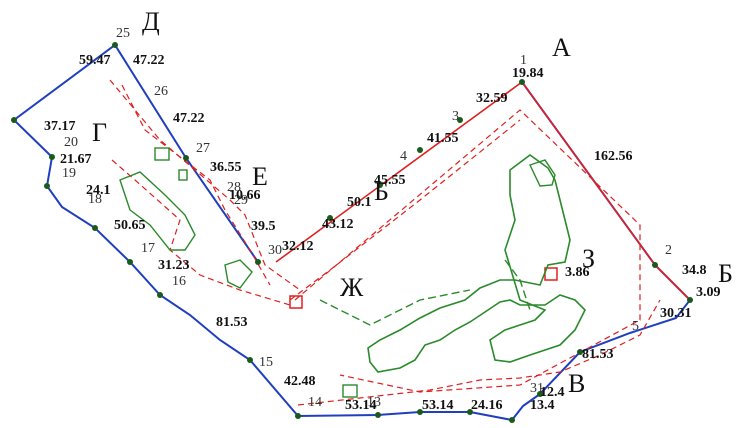  Describe the element at coordinates (60, 126) in the screenshot. I see `segment-length: 37.17` at that location.